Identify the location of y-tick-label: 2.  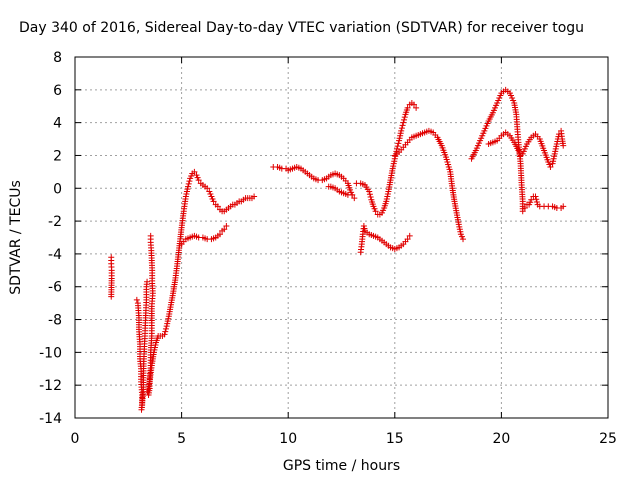
(57, 156).